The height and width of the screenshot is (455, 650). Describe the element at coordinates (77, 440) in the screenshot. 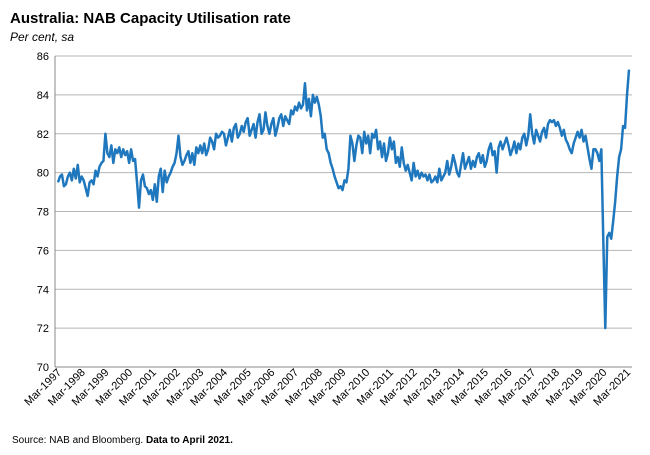

I see `source-text: Source: NAB and Bloomberg.` at that location.